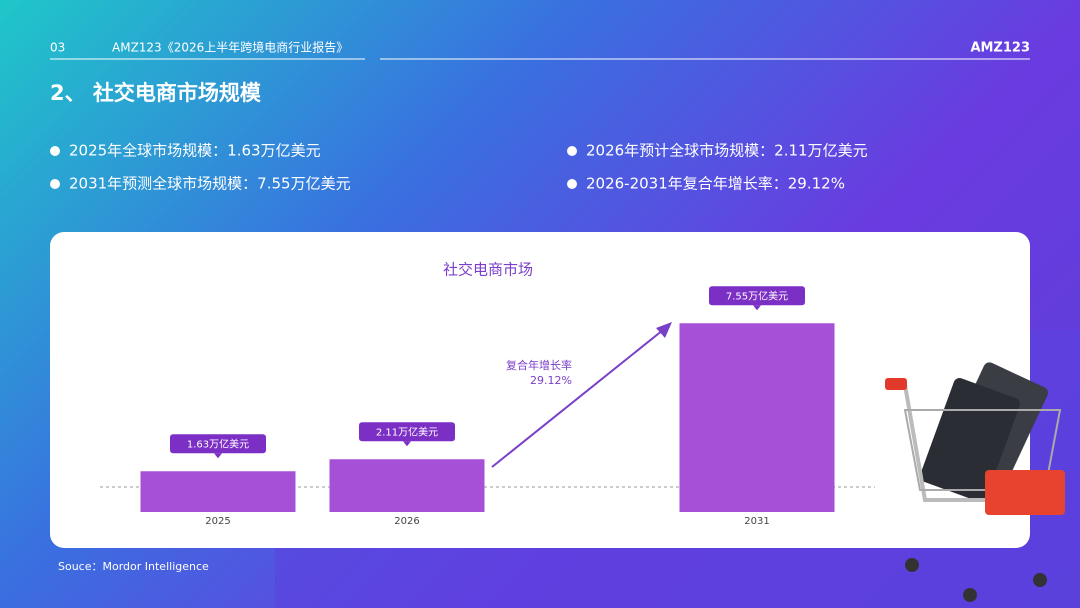 The height and width of the screenshot is (608, 1080). What do you see at coordinates (230, 47) in the screenshot?
I see `report-title: AMZ123《2026上半年跨境电商行业报告》` at bounding box center [230, 47].